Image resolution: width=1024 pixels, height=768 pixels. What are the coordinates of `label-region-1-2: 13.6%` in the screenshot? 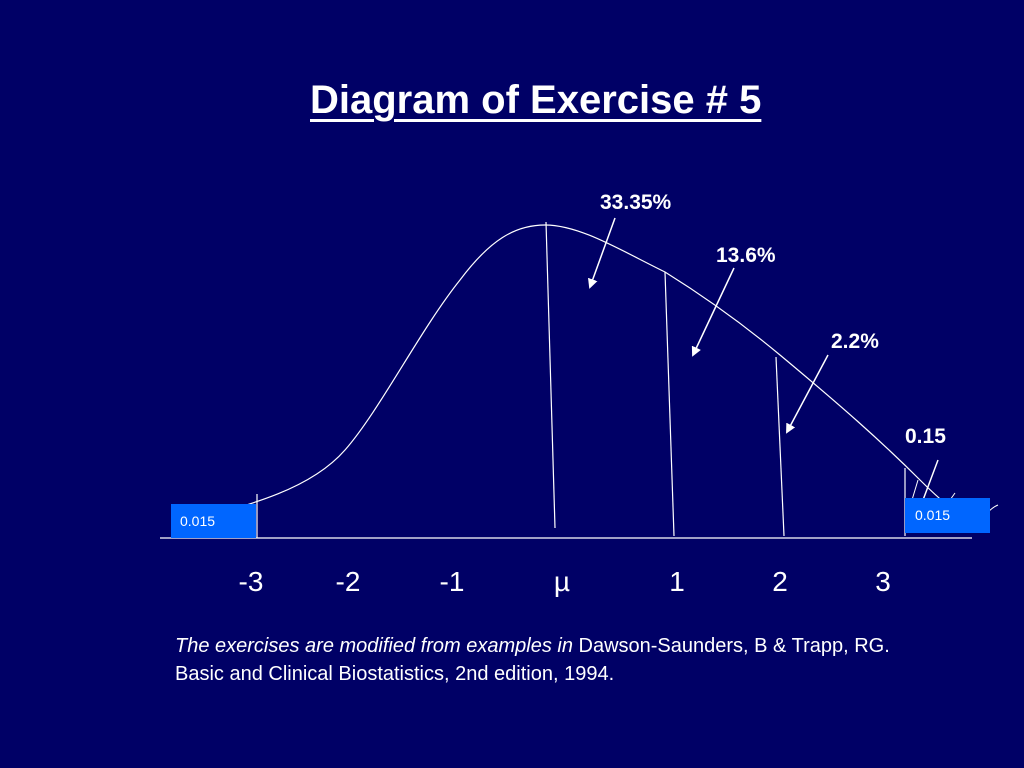 It's located at (746, 255).